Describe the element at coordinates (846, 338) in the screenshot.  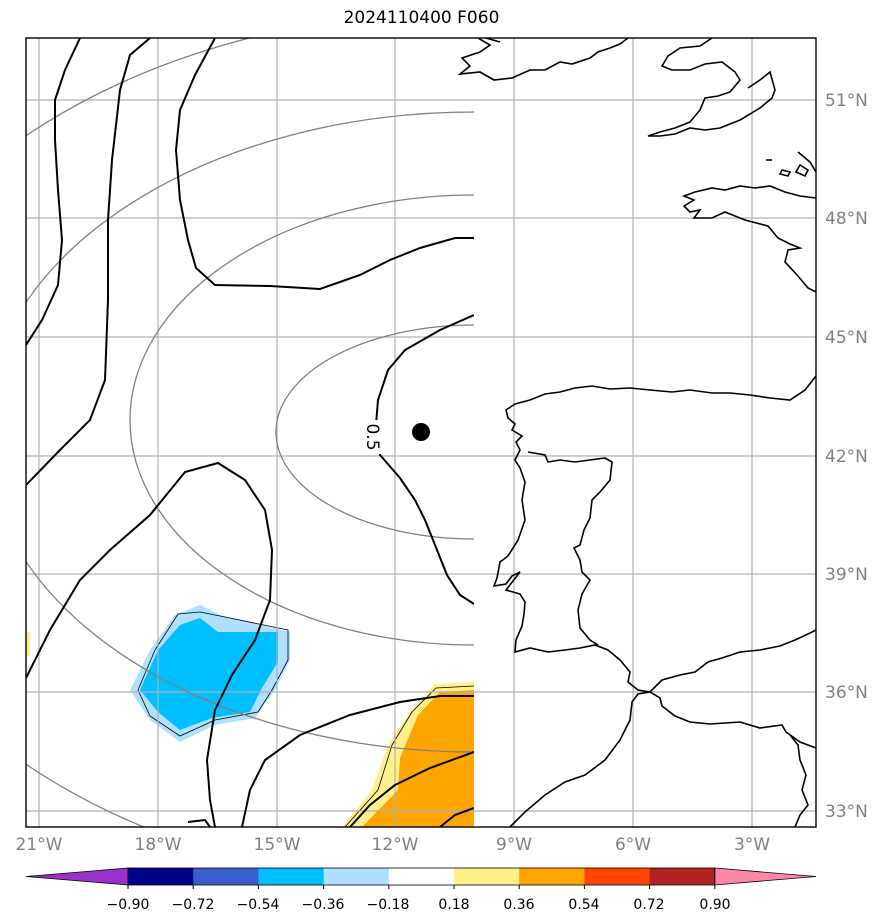
I see `lat-label: 45°N` at that location.